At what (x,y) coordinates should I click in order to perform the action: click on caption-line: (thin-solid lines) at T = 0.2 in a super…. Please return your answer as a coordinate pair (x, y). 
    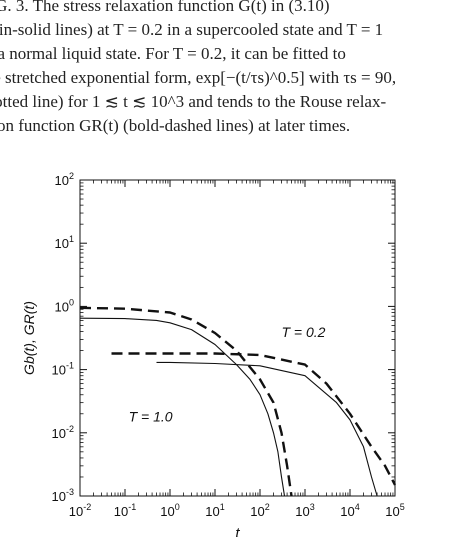
    Looking at the image, I should click on (192, 29).